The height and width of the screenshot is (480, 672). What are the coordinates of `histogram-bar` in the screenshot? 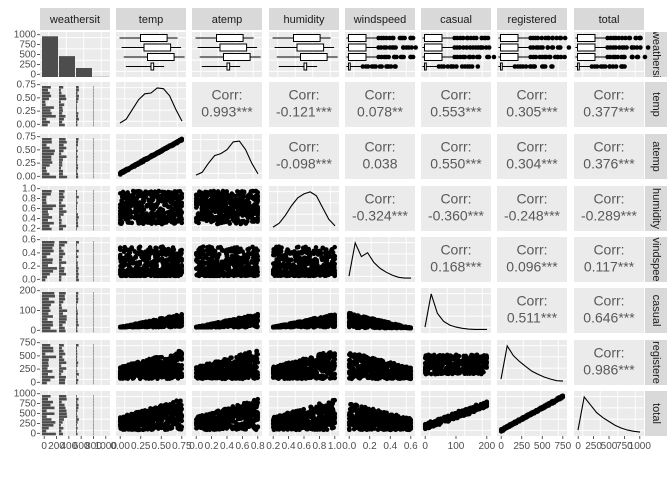 It's located at (50, 56).